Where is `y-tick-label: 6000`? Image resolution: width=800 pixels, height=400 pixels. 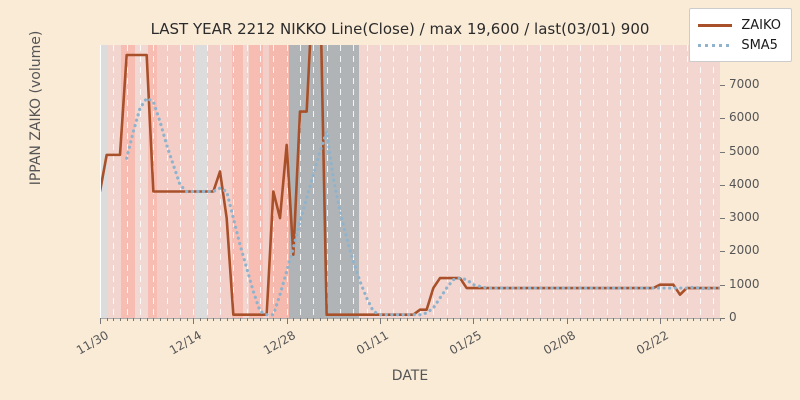
y-tick-label: 6000 is located at coordinates (744, 117).